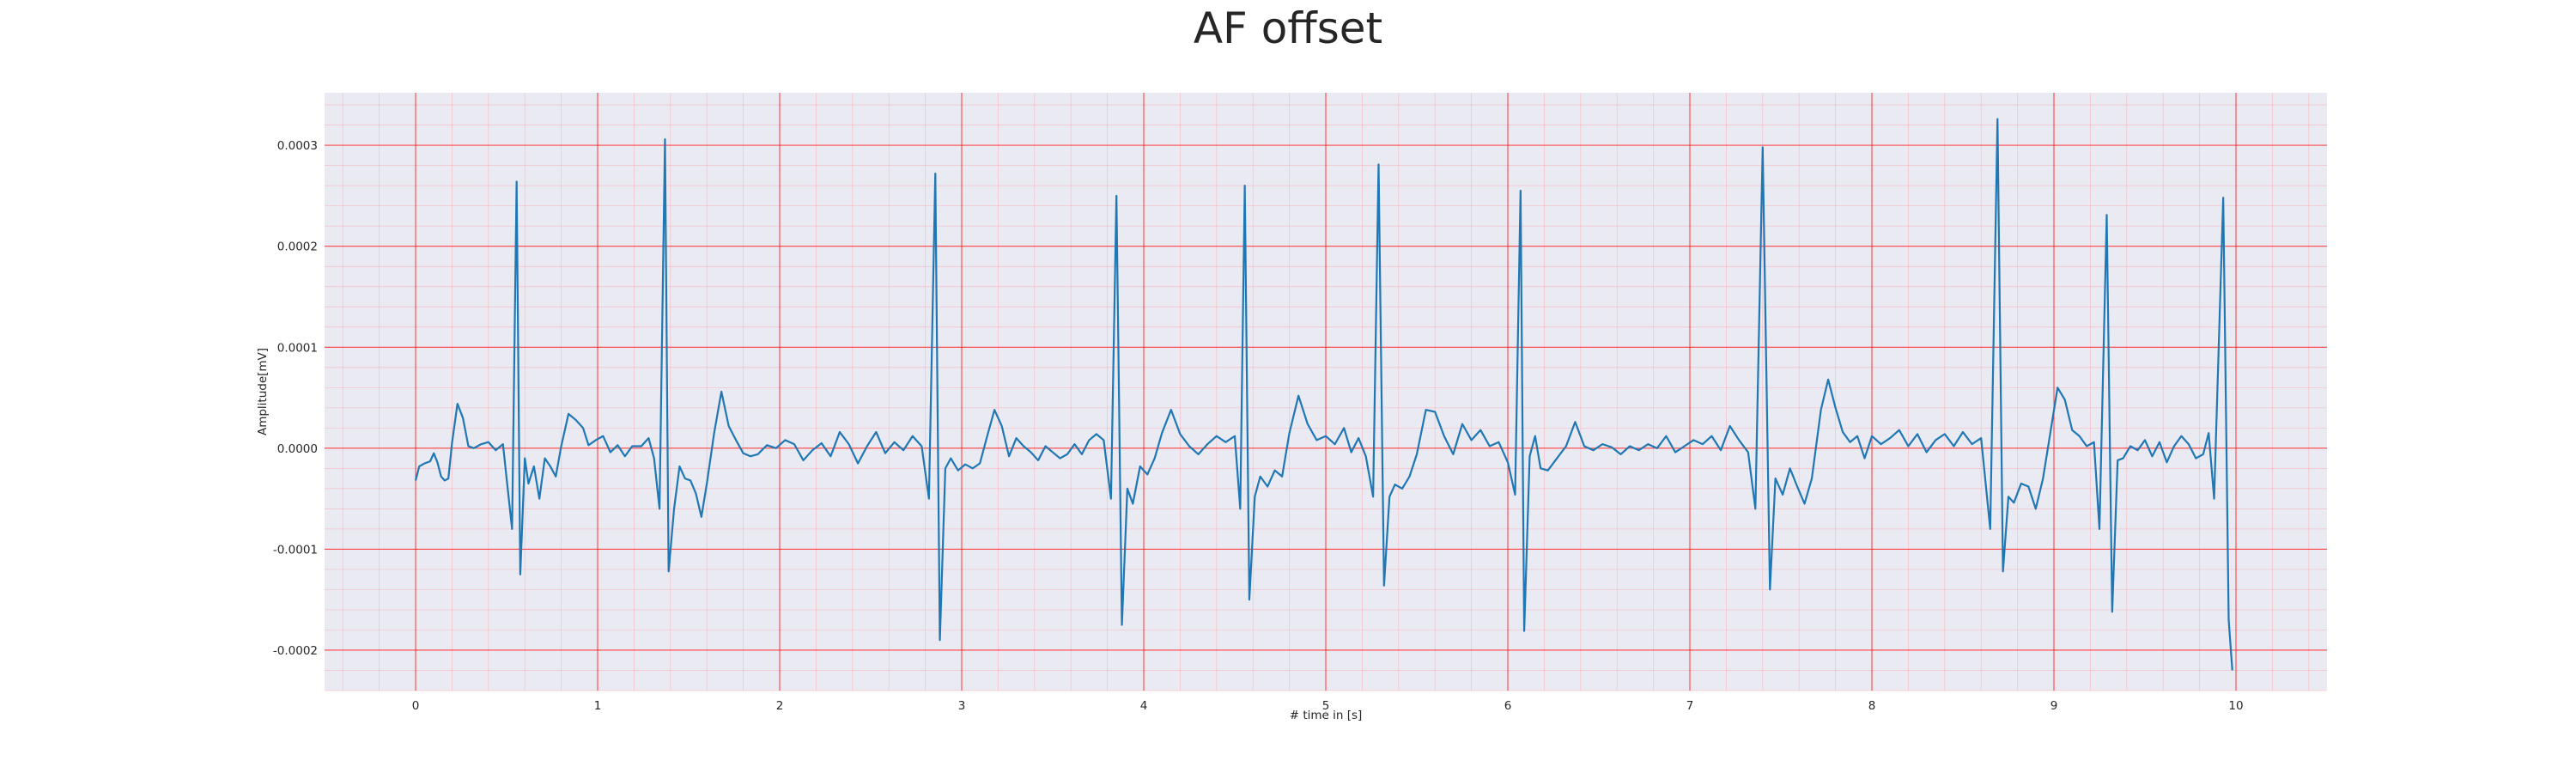 The width and height of the screenshot is (2576, 773). Describe the element at coordinates (1144, 706) in the screenshot. I see `x-tick-label: 4` at that location.